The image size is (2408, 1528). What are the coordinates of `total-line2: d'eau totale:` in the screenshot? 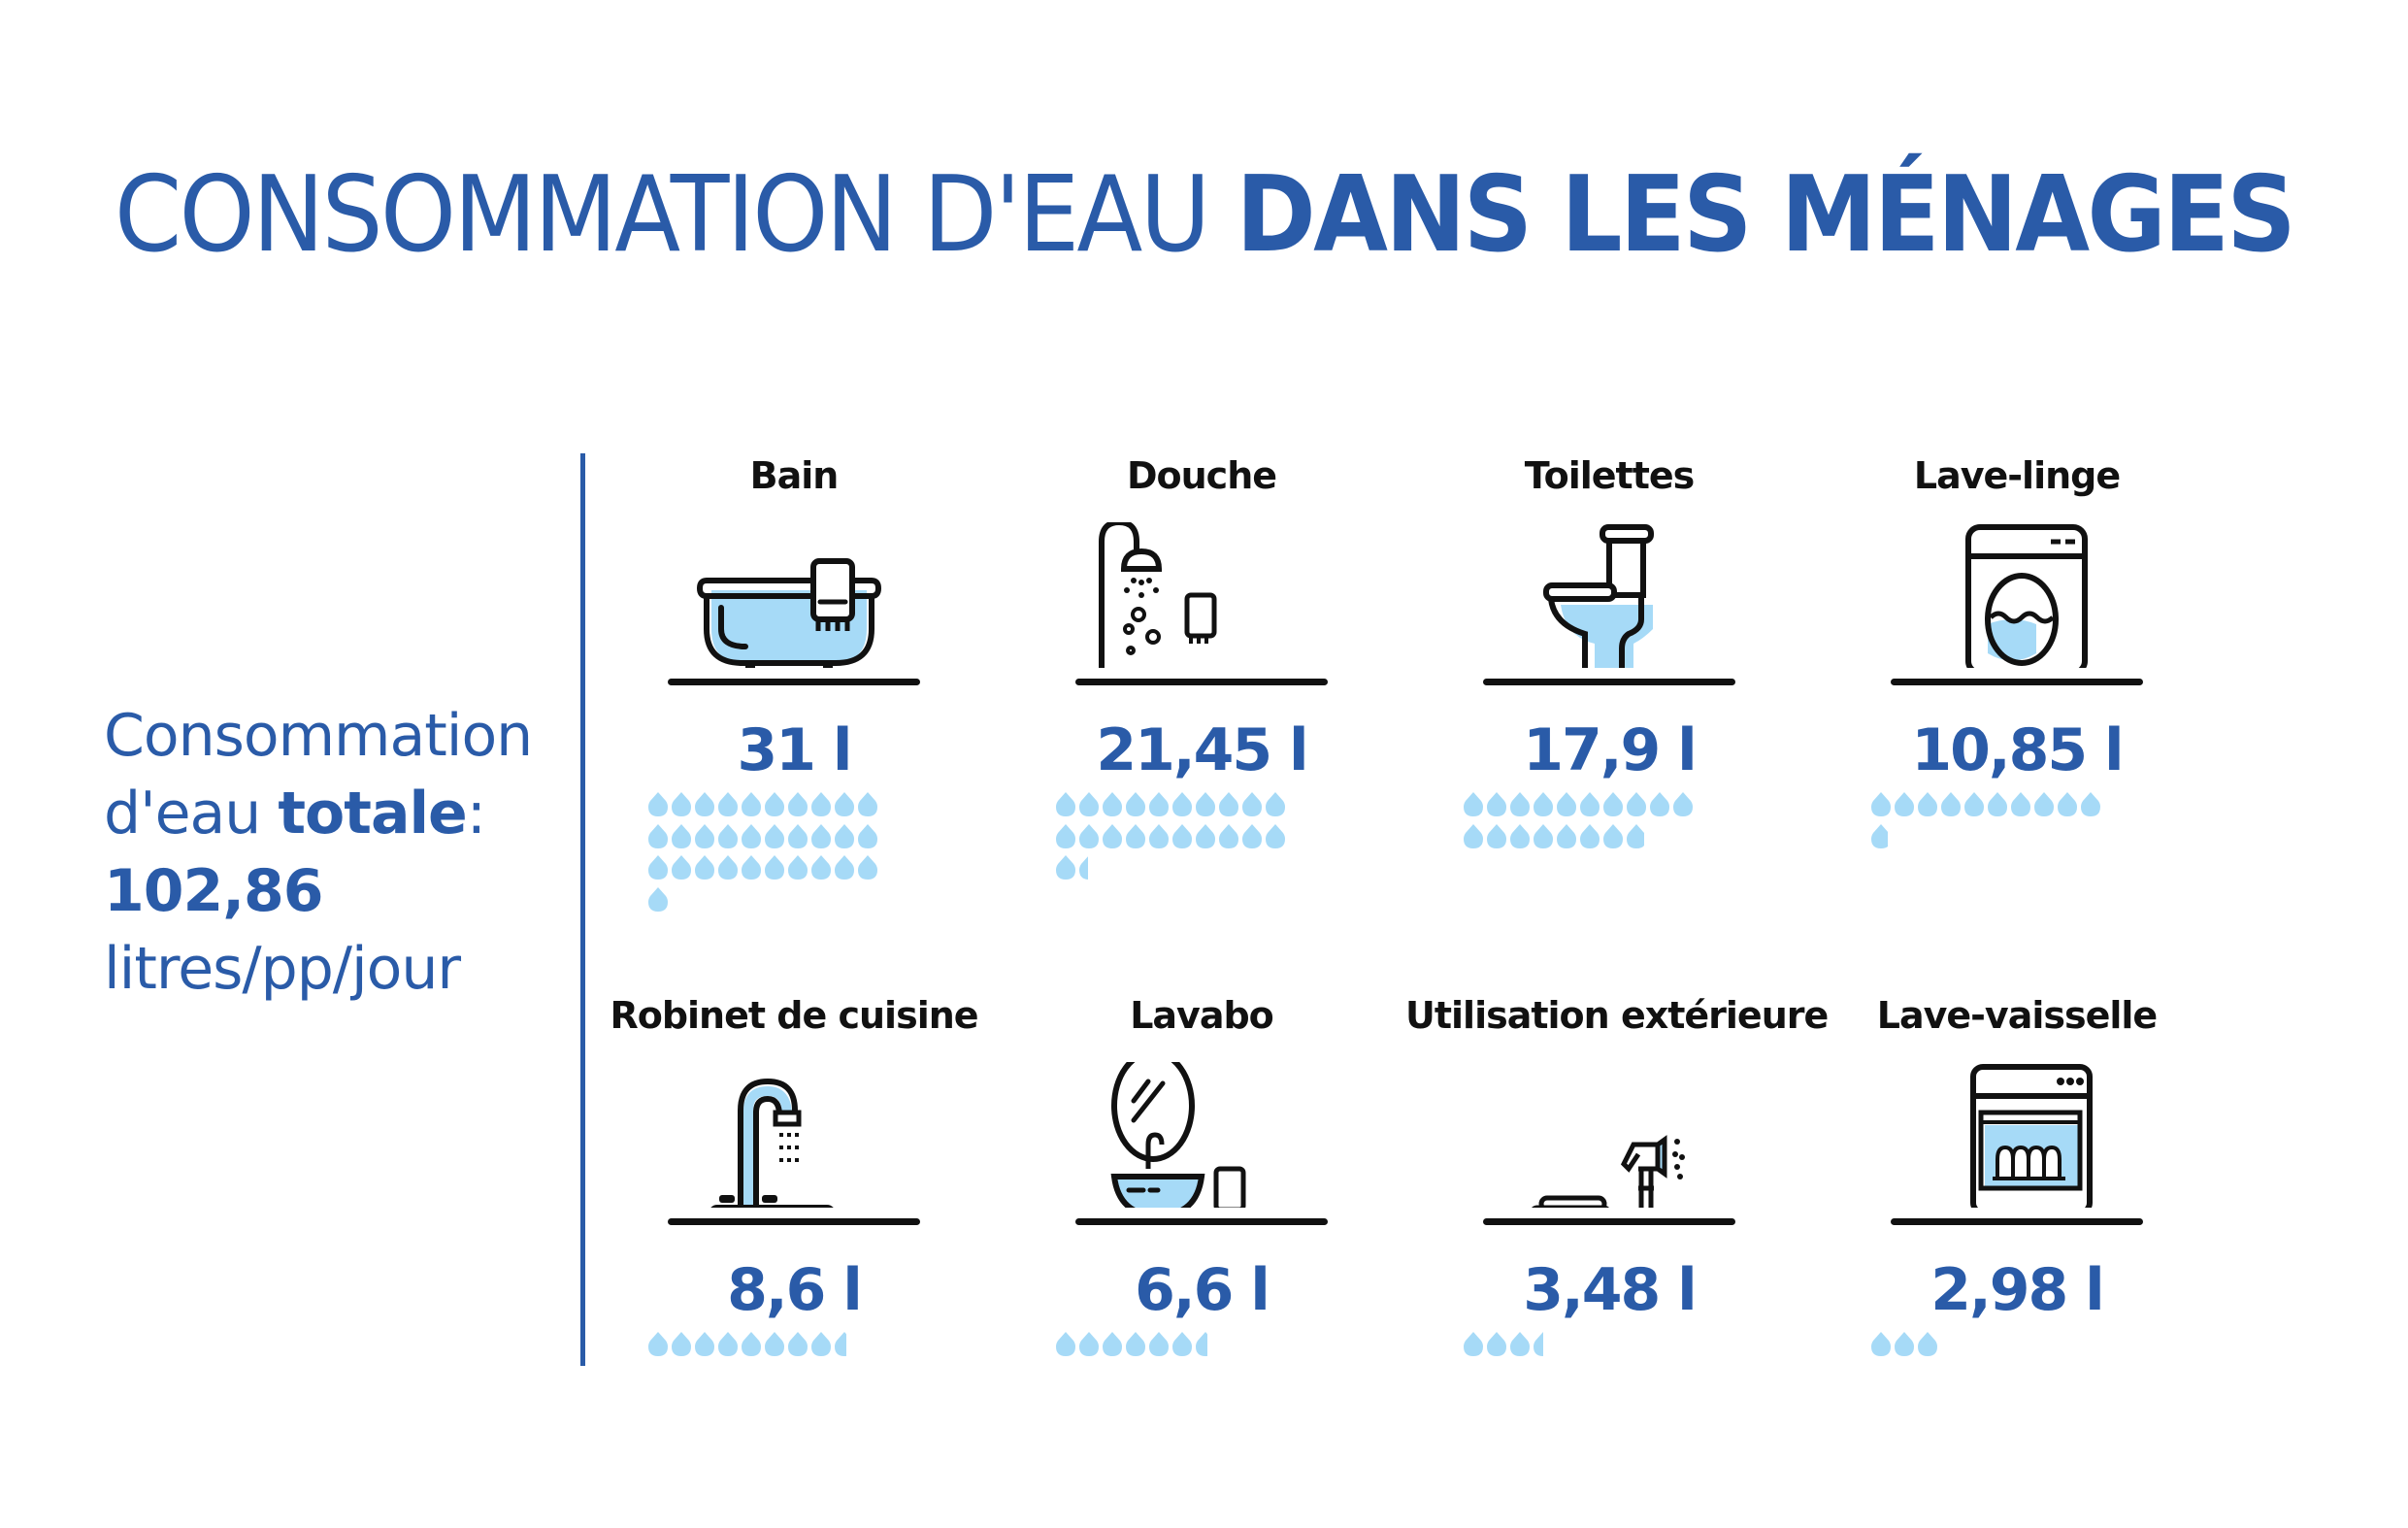 It's located at (295, 813).